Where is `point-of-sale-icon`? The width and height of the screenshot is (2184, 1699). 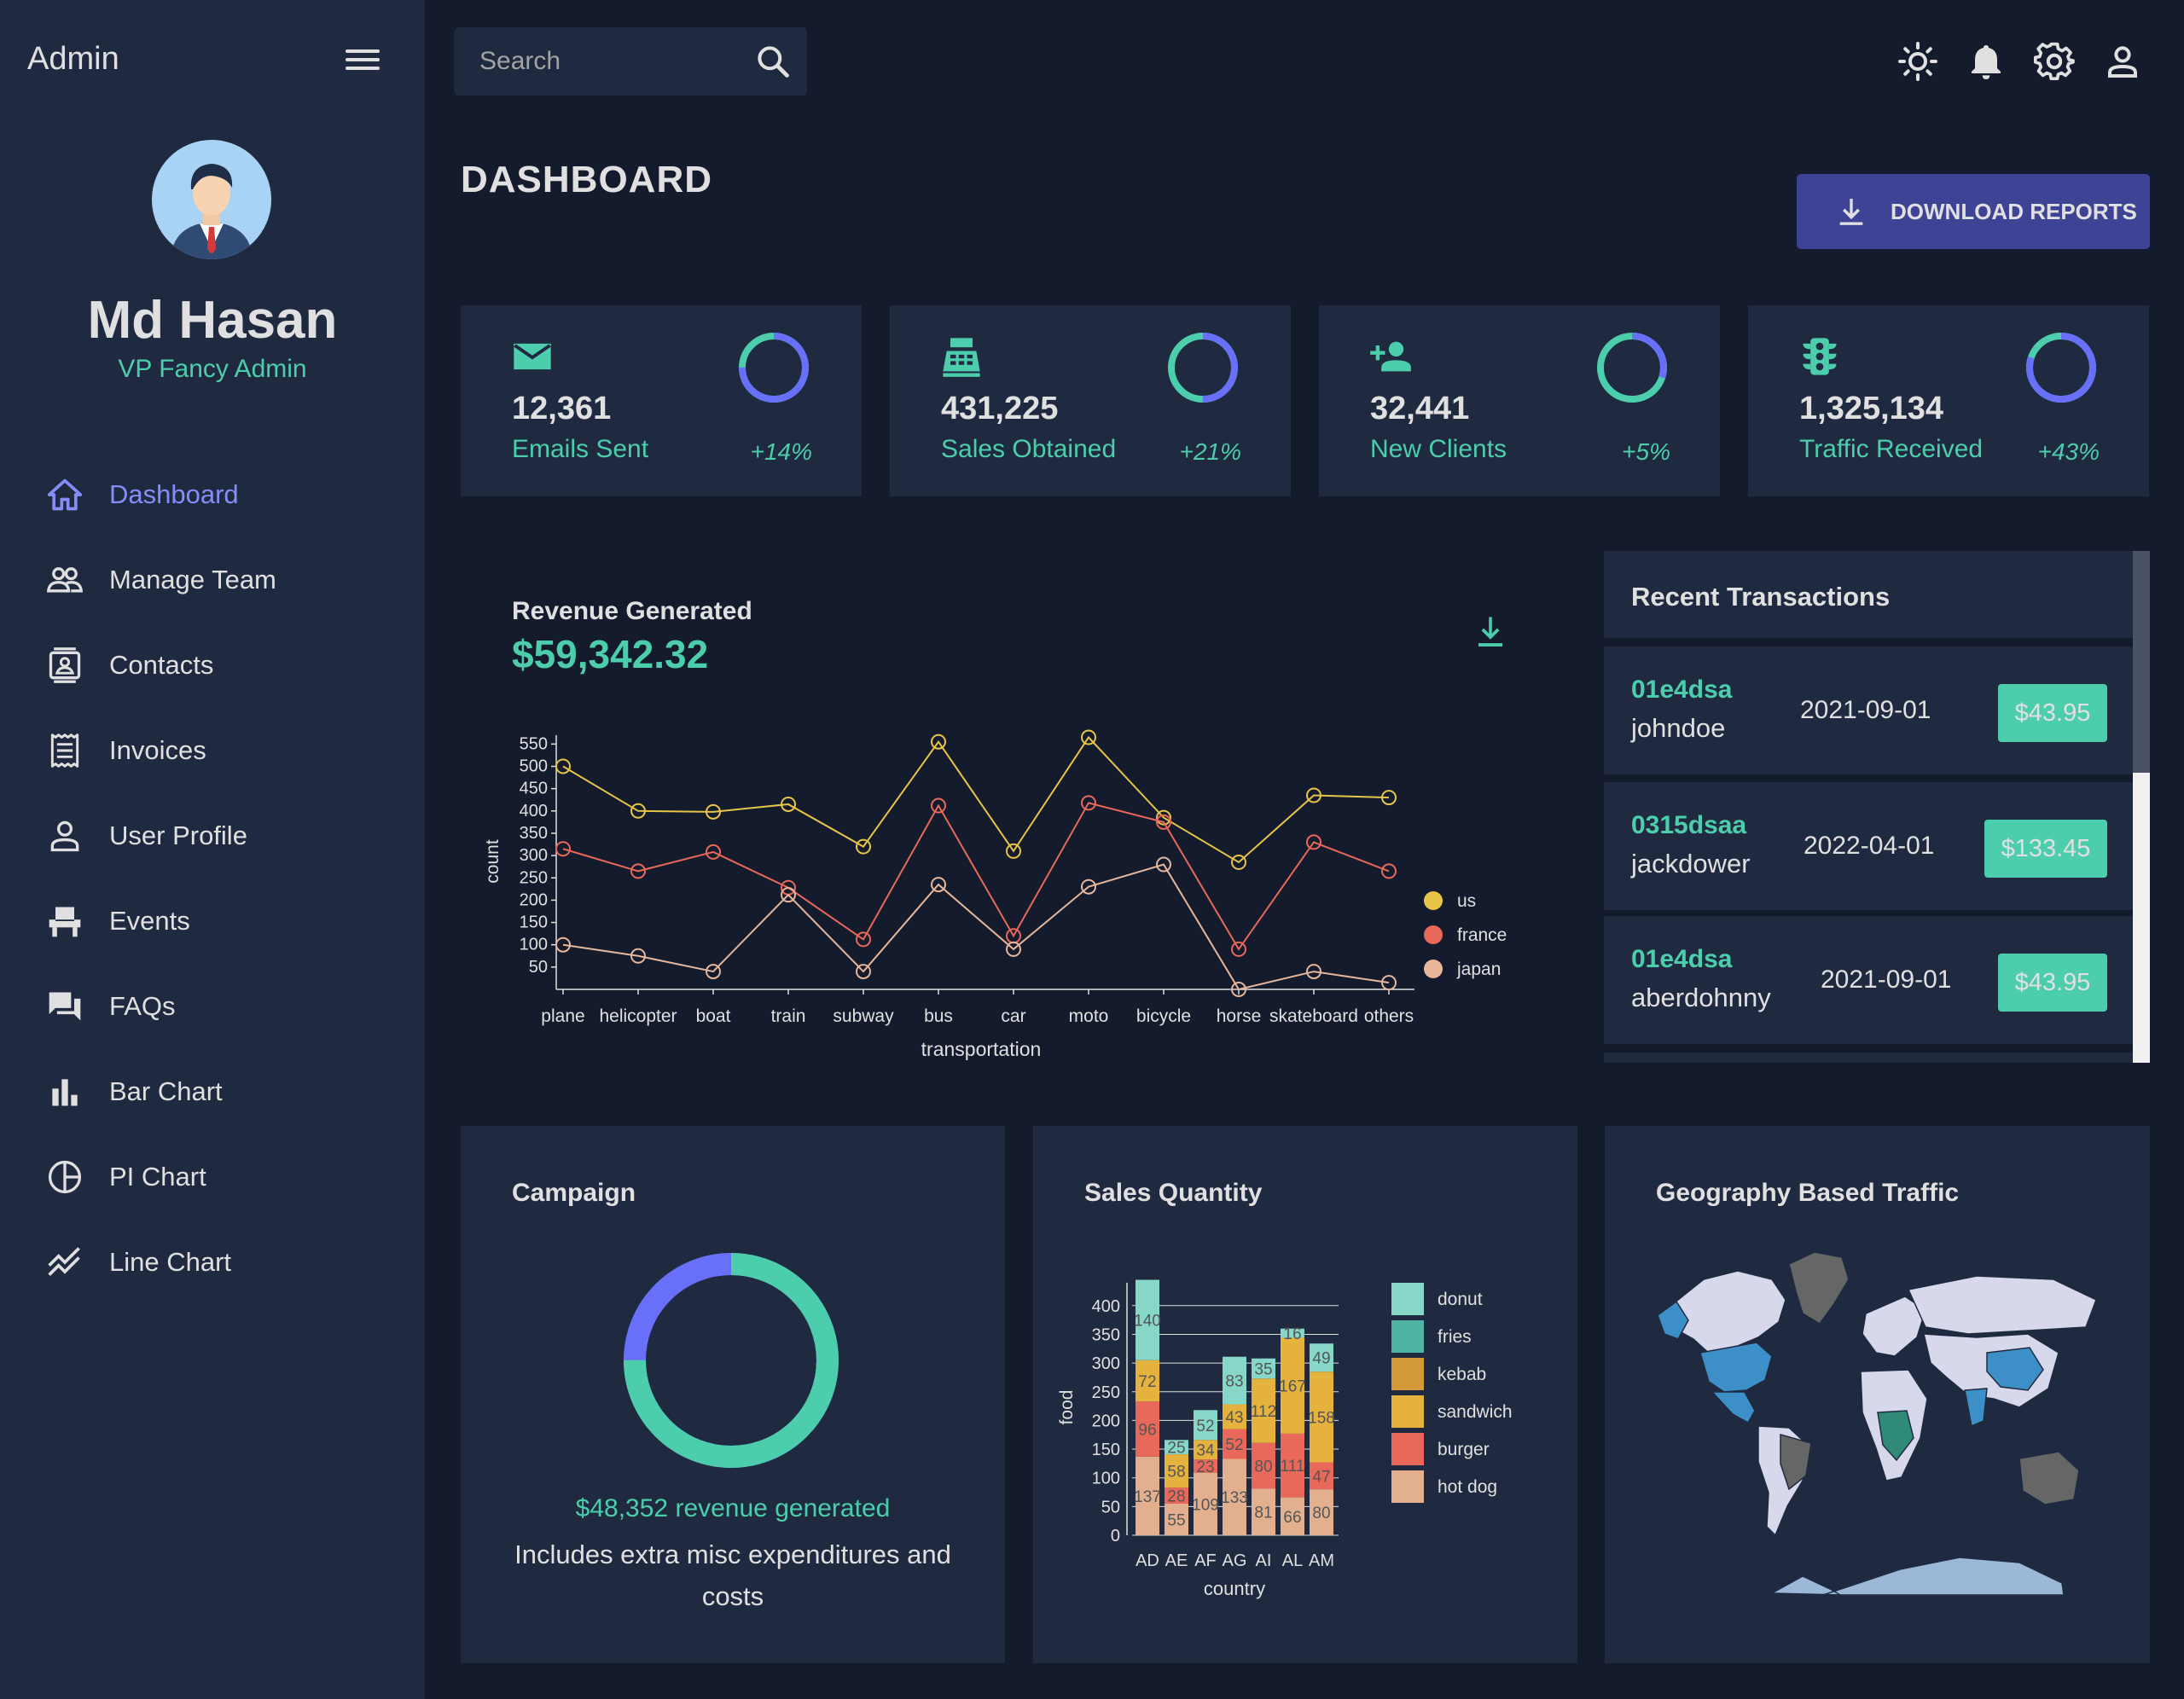
point-of-sale-icon is located at coordinates (961, 357).